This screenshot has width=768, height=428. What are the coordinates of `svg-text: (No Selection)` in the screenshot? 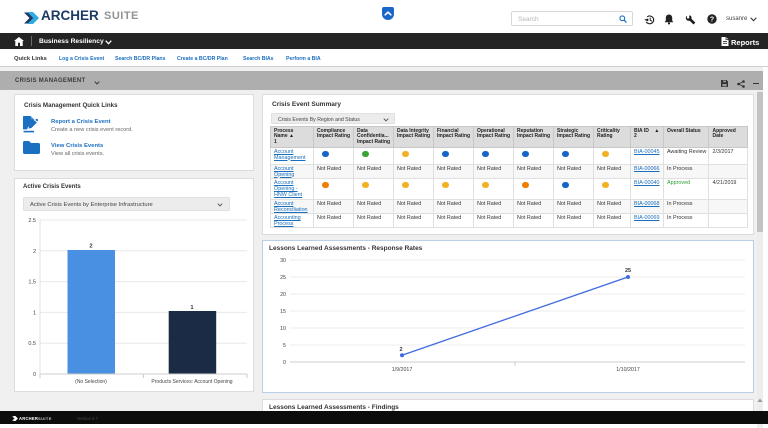 It's located at (91, 382).